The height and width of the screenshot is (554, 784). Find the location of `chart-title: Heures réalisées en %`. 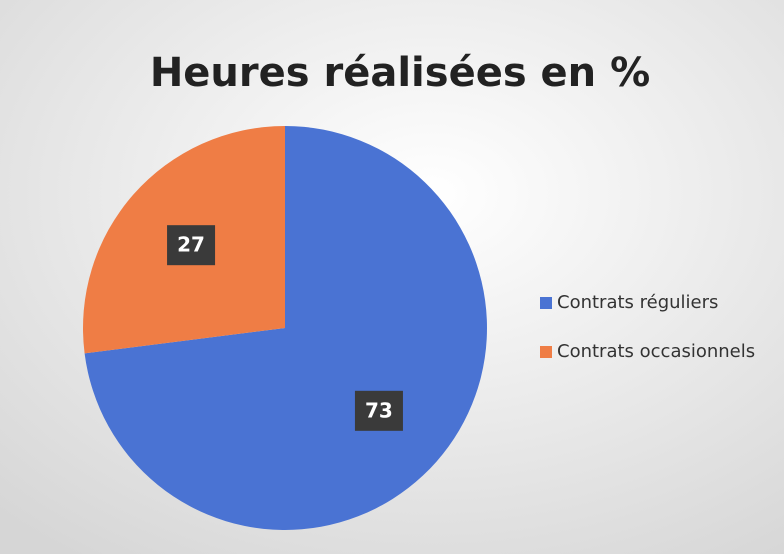

chart-title: Heures réalisées en % is located at coordinates (400, 73).